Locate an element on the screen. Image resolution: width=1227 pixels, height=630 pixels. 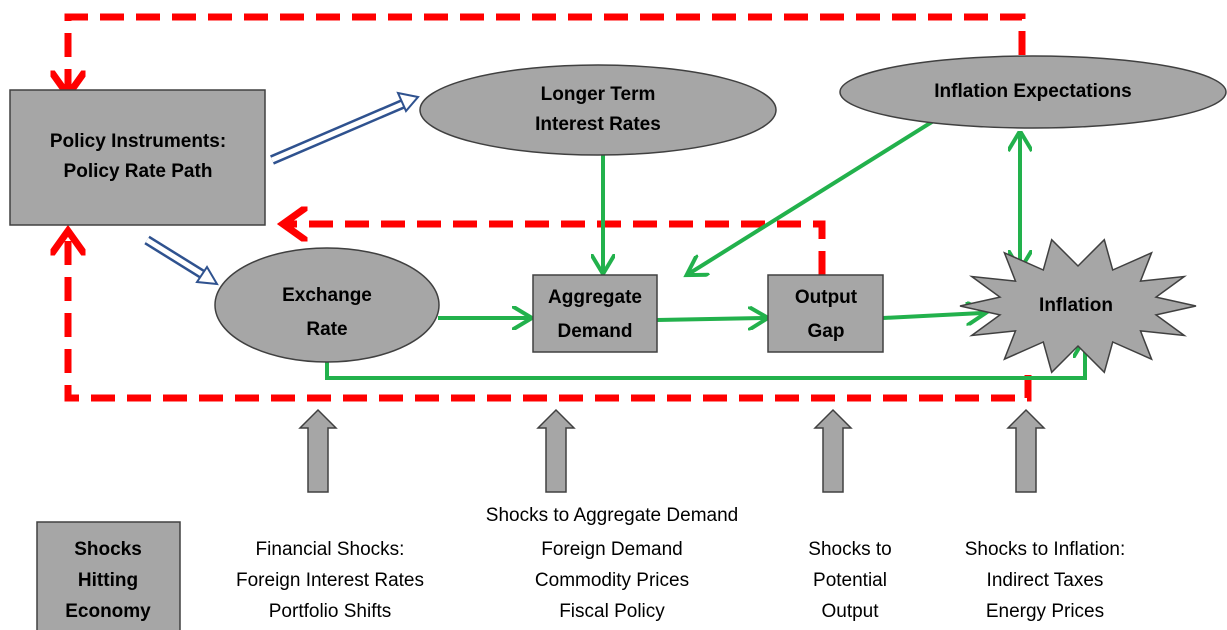
label: Potential is located at coordinates (850, 580).